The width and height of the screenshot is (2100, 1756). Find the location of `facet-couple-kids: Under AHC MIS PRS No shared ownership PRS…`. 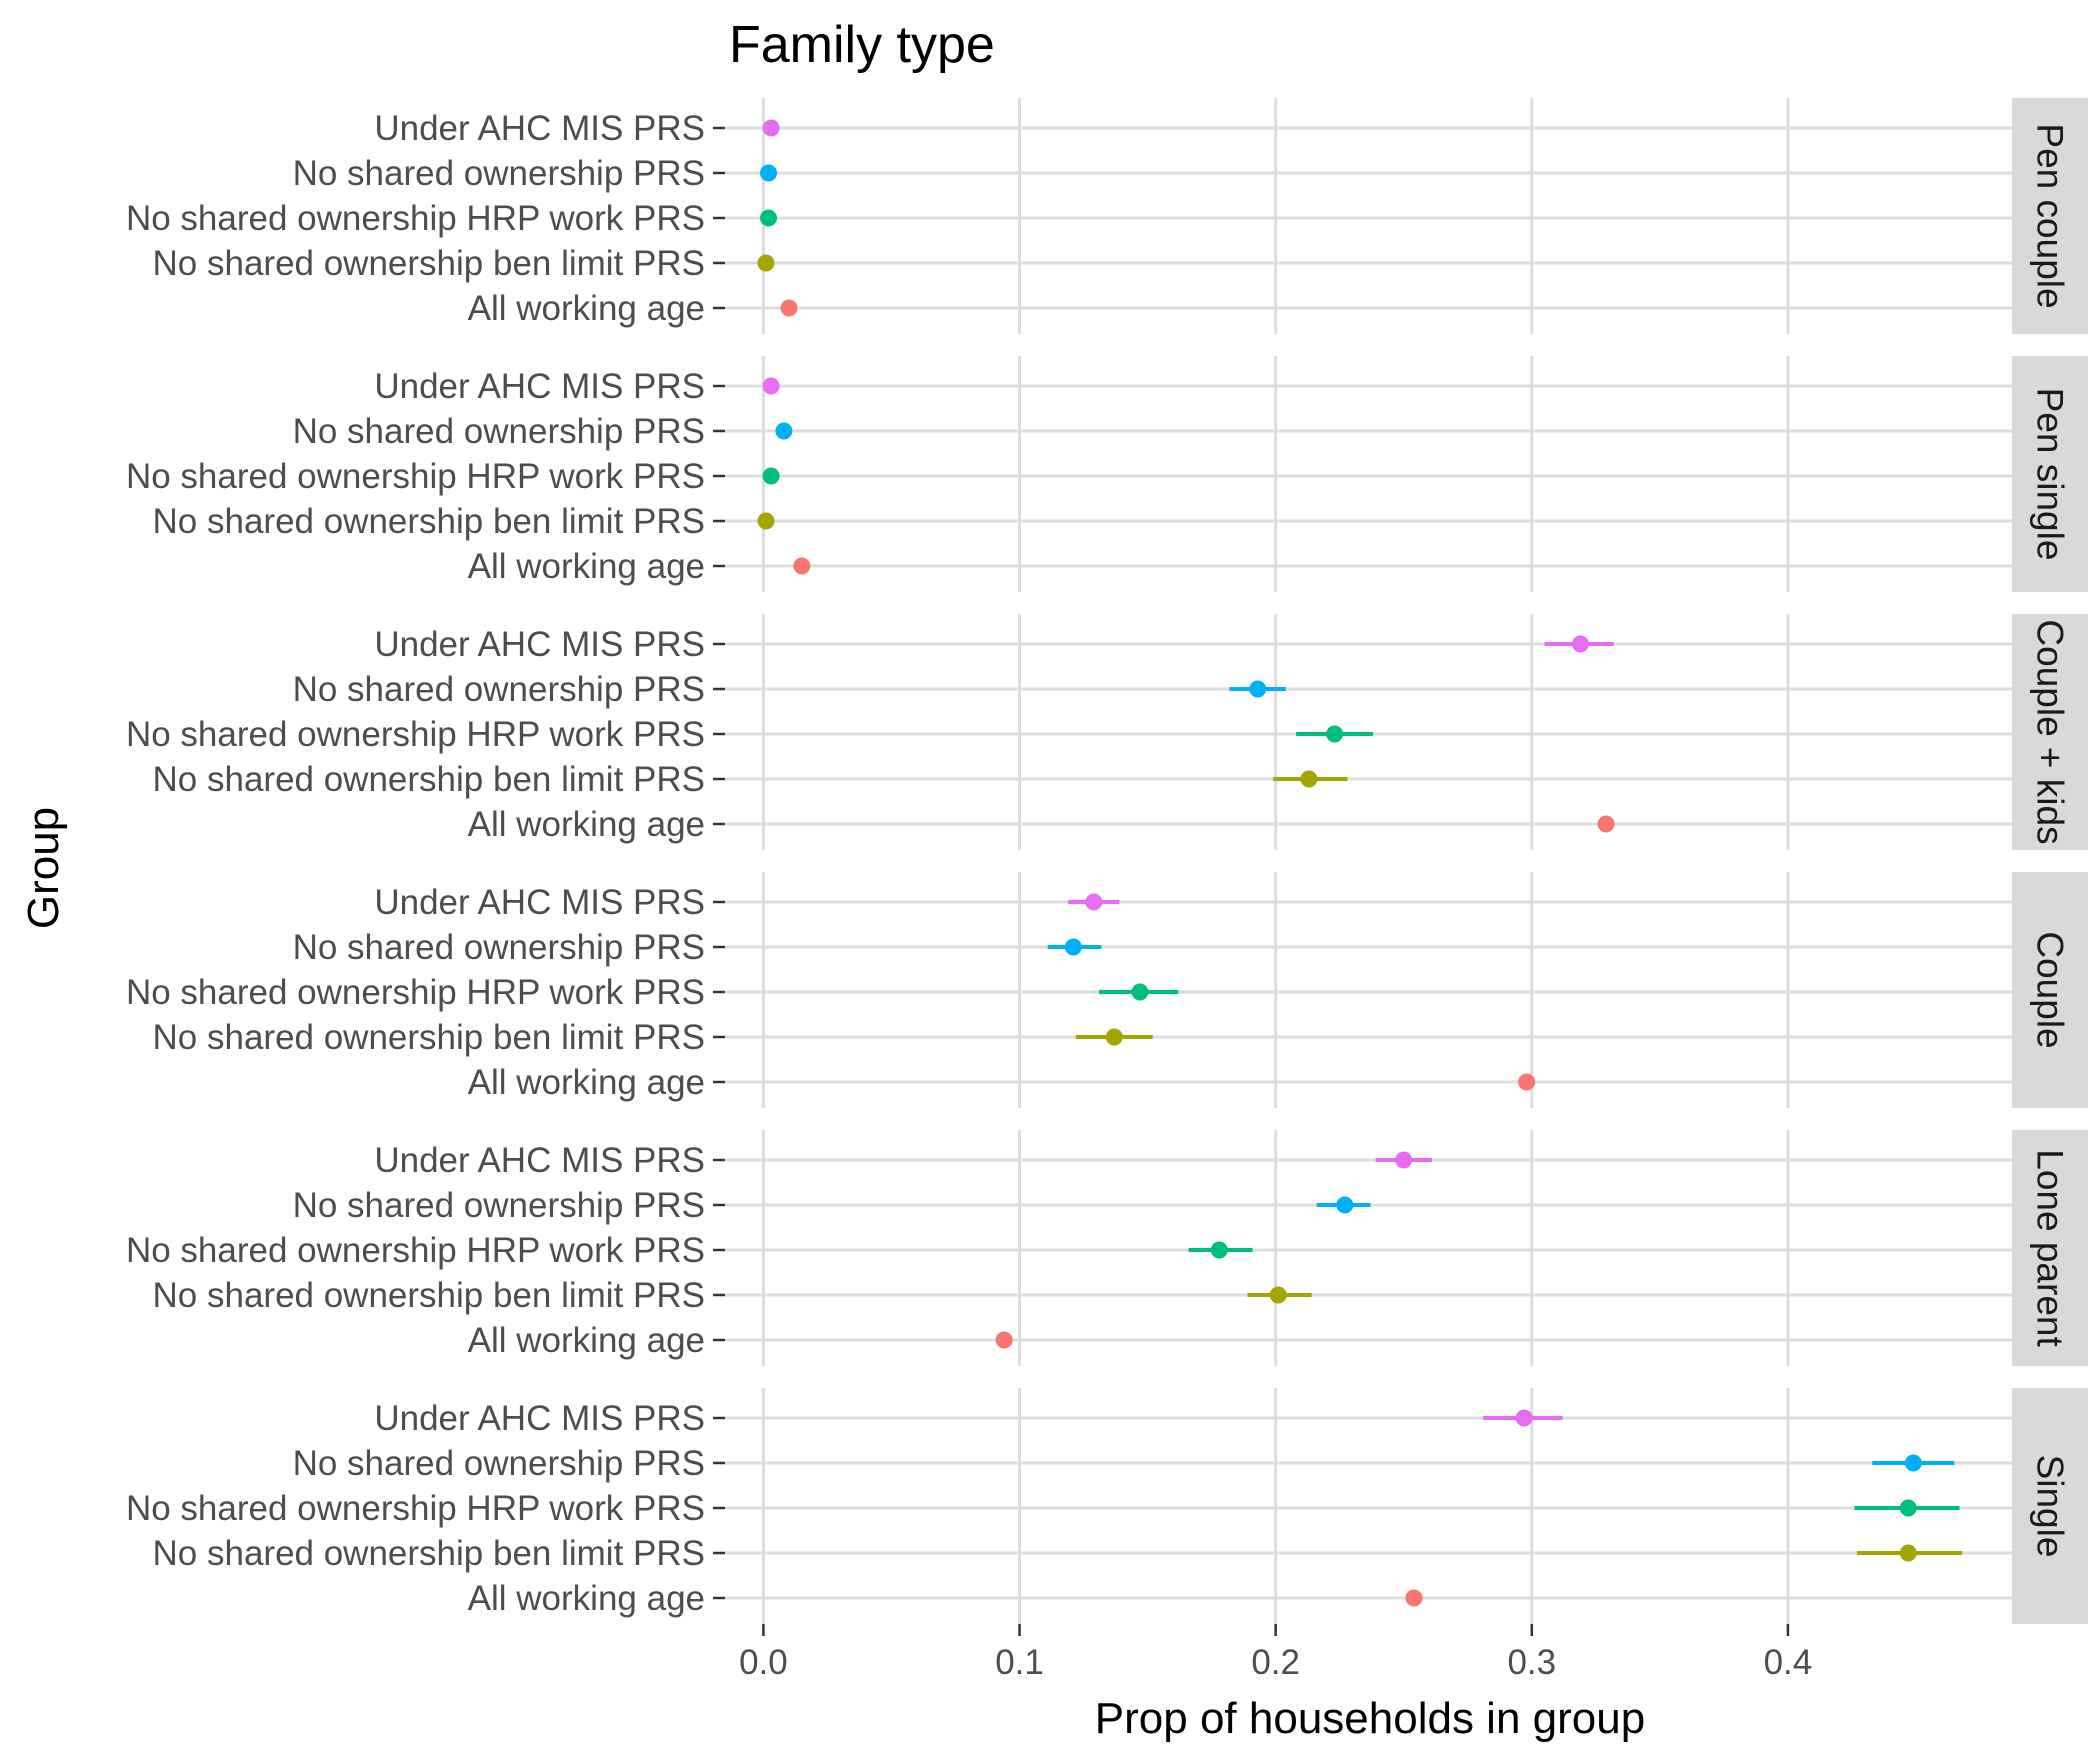

facet-couple-kids: Under AHC MIS PRS No shared ownership PRS… is located at coordinates (1107, 732).